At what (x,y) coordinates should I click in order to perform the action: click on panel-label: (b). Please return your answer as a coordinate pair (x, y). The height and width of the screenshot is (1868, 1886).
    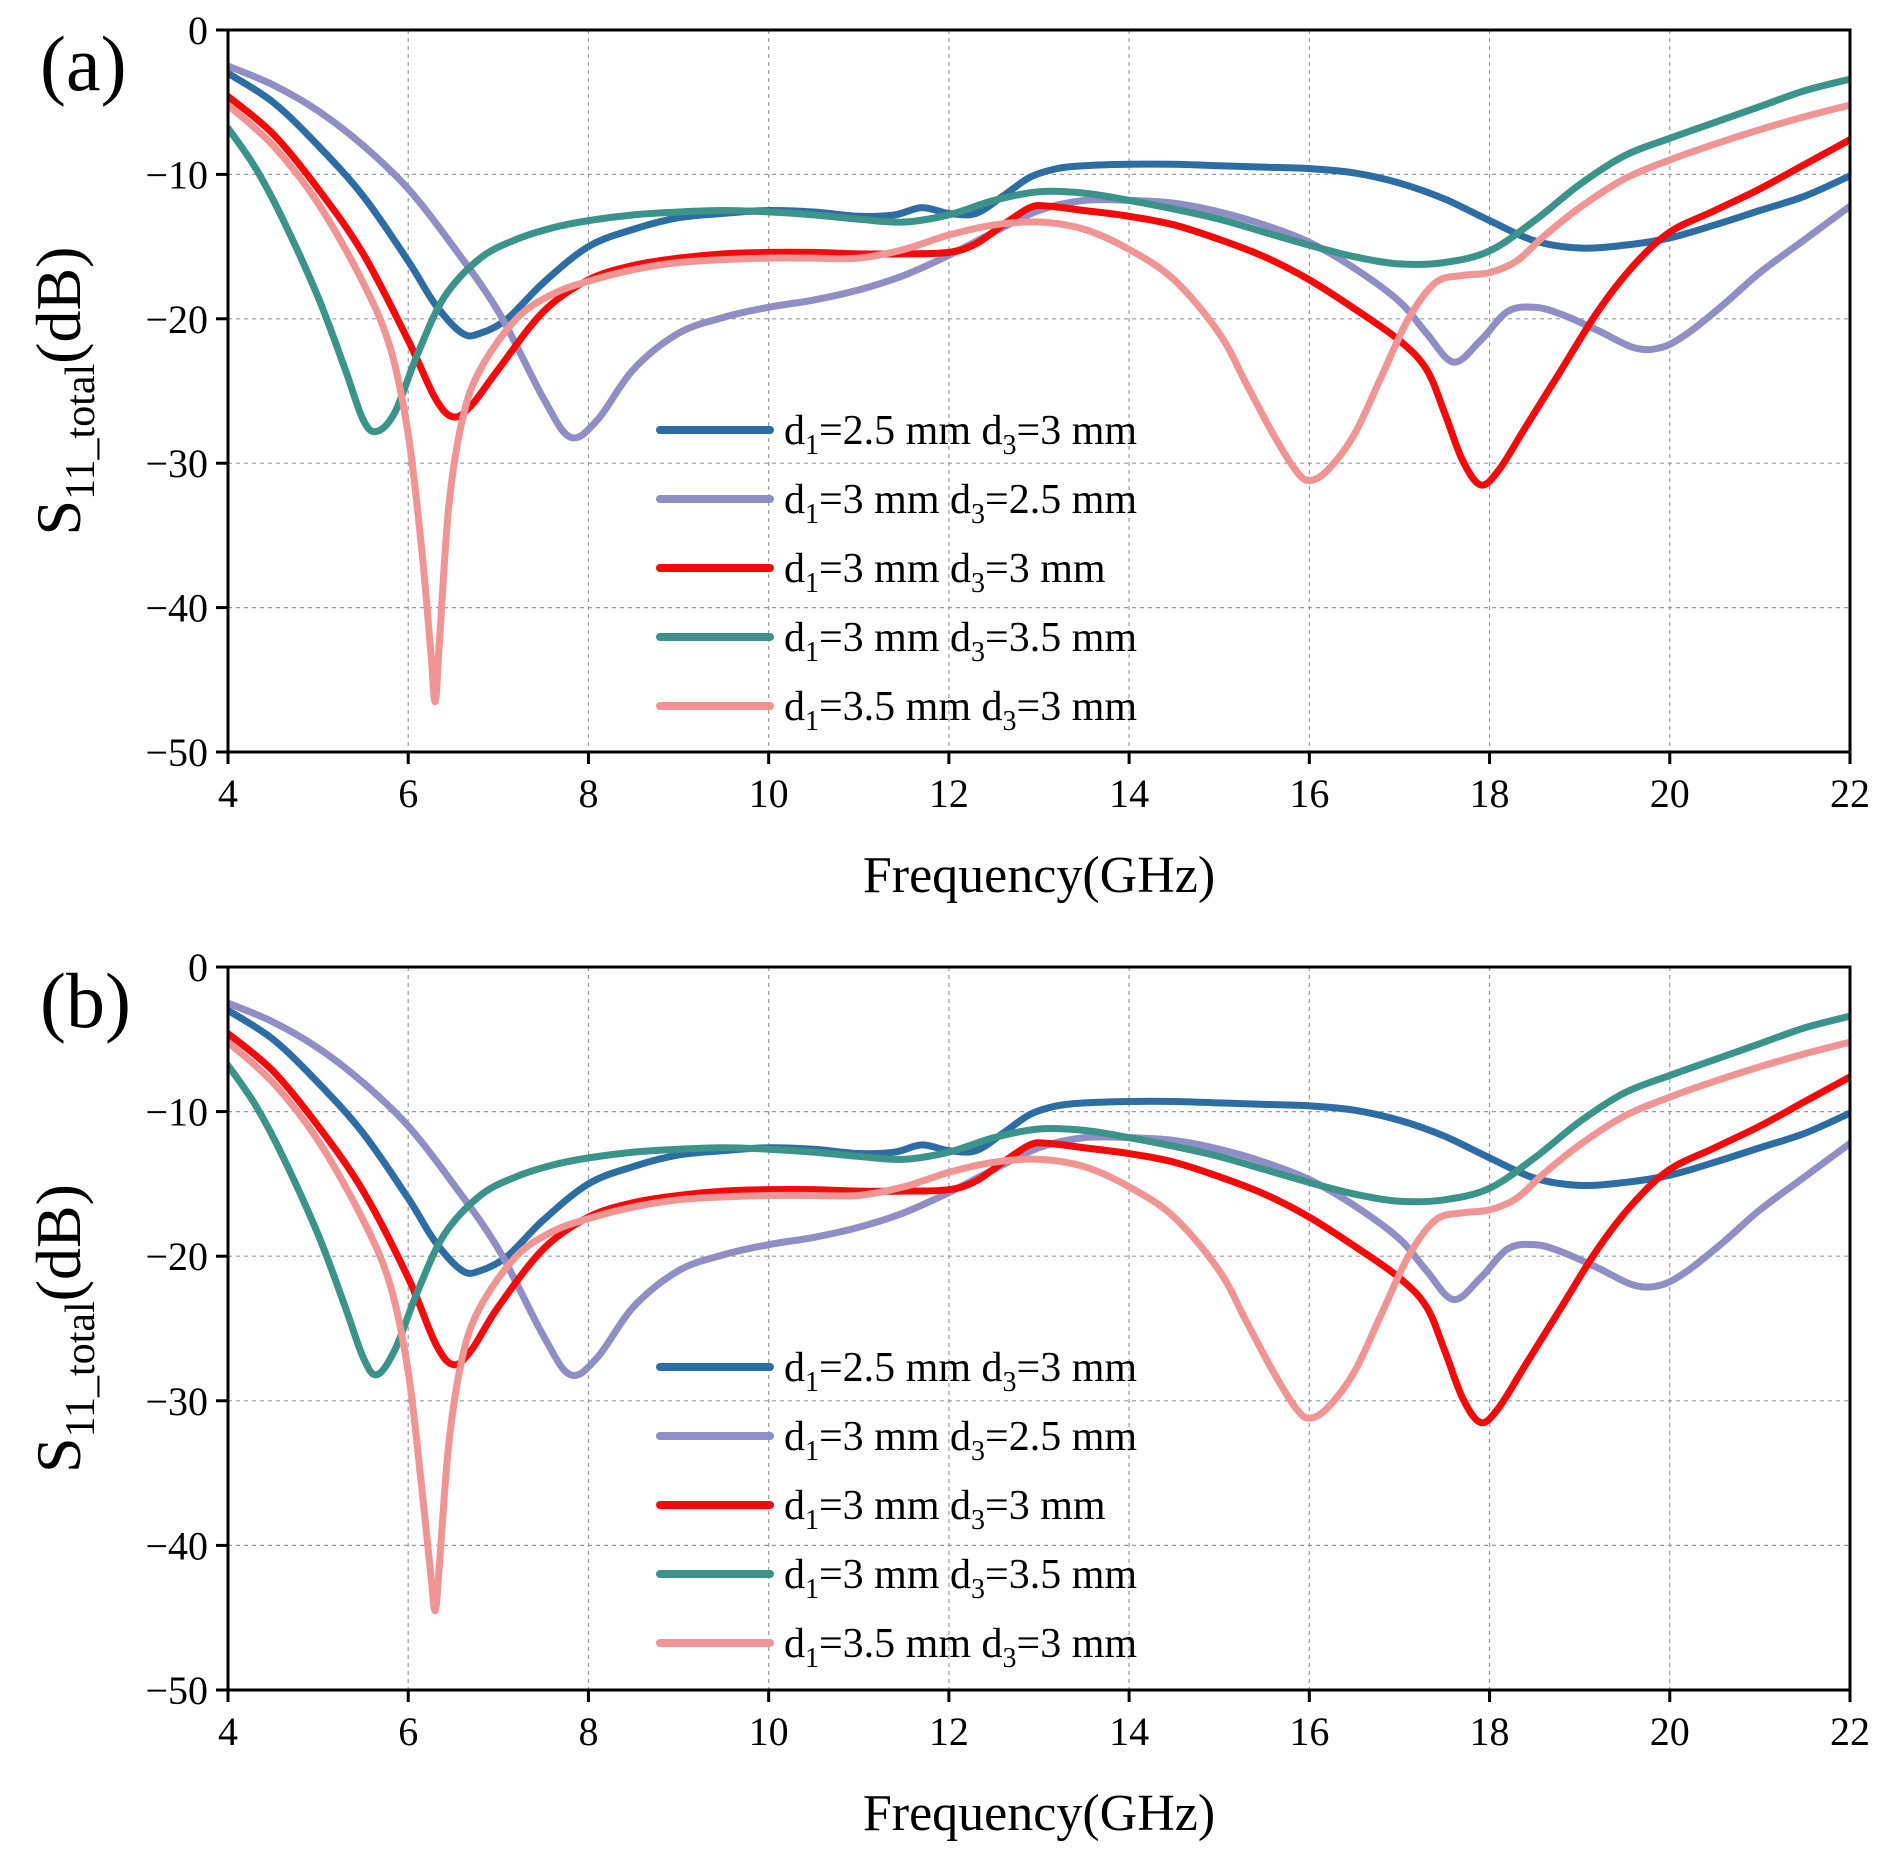
    Looking at the image, I should click on (85, 1000).